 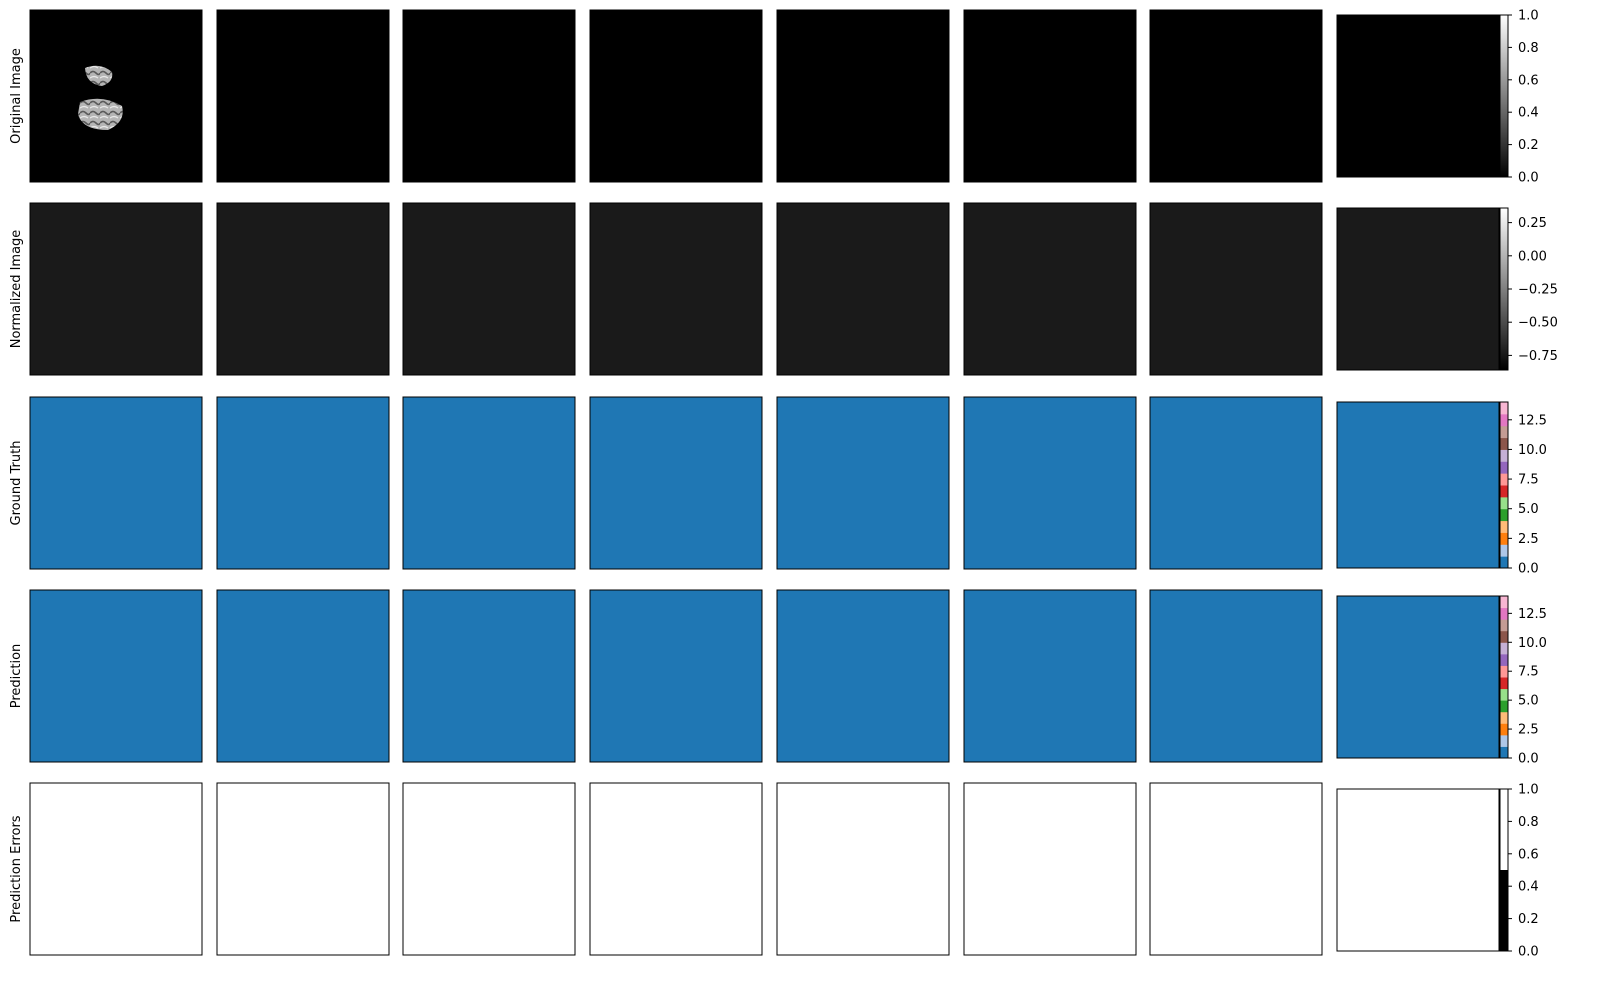 What do you see at coordinates (1523, 489) in the screenshot?
I see `colorbar: 0.0 2.5 5.0 7.5 10.0 12.5` at bounding box center [1523, 489].